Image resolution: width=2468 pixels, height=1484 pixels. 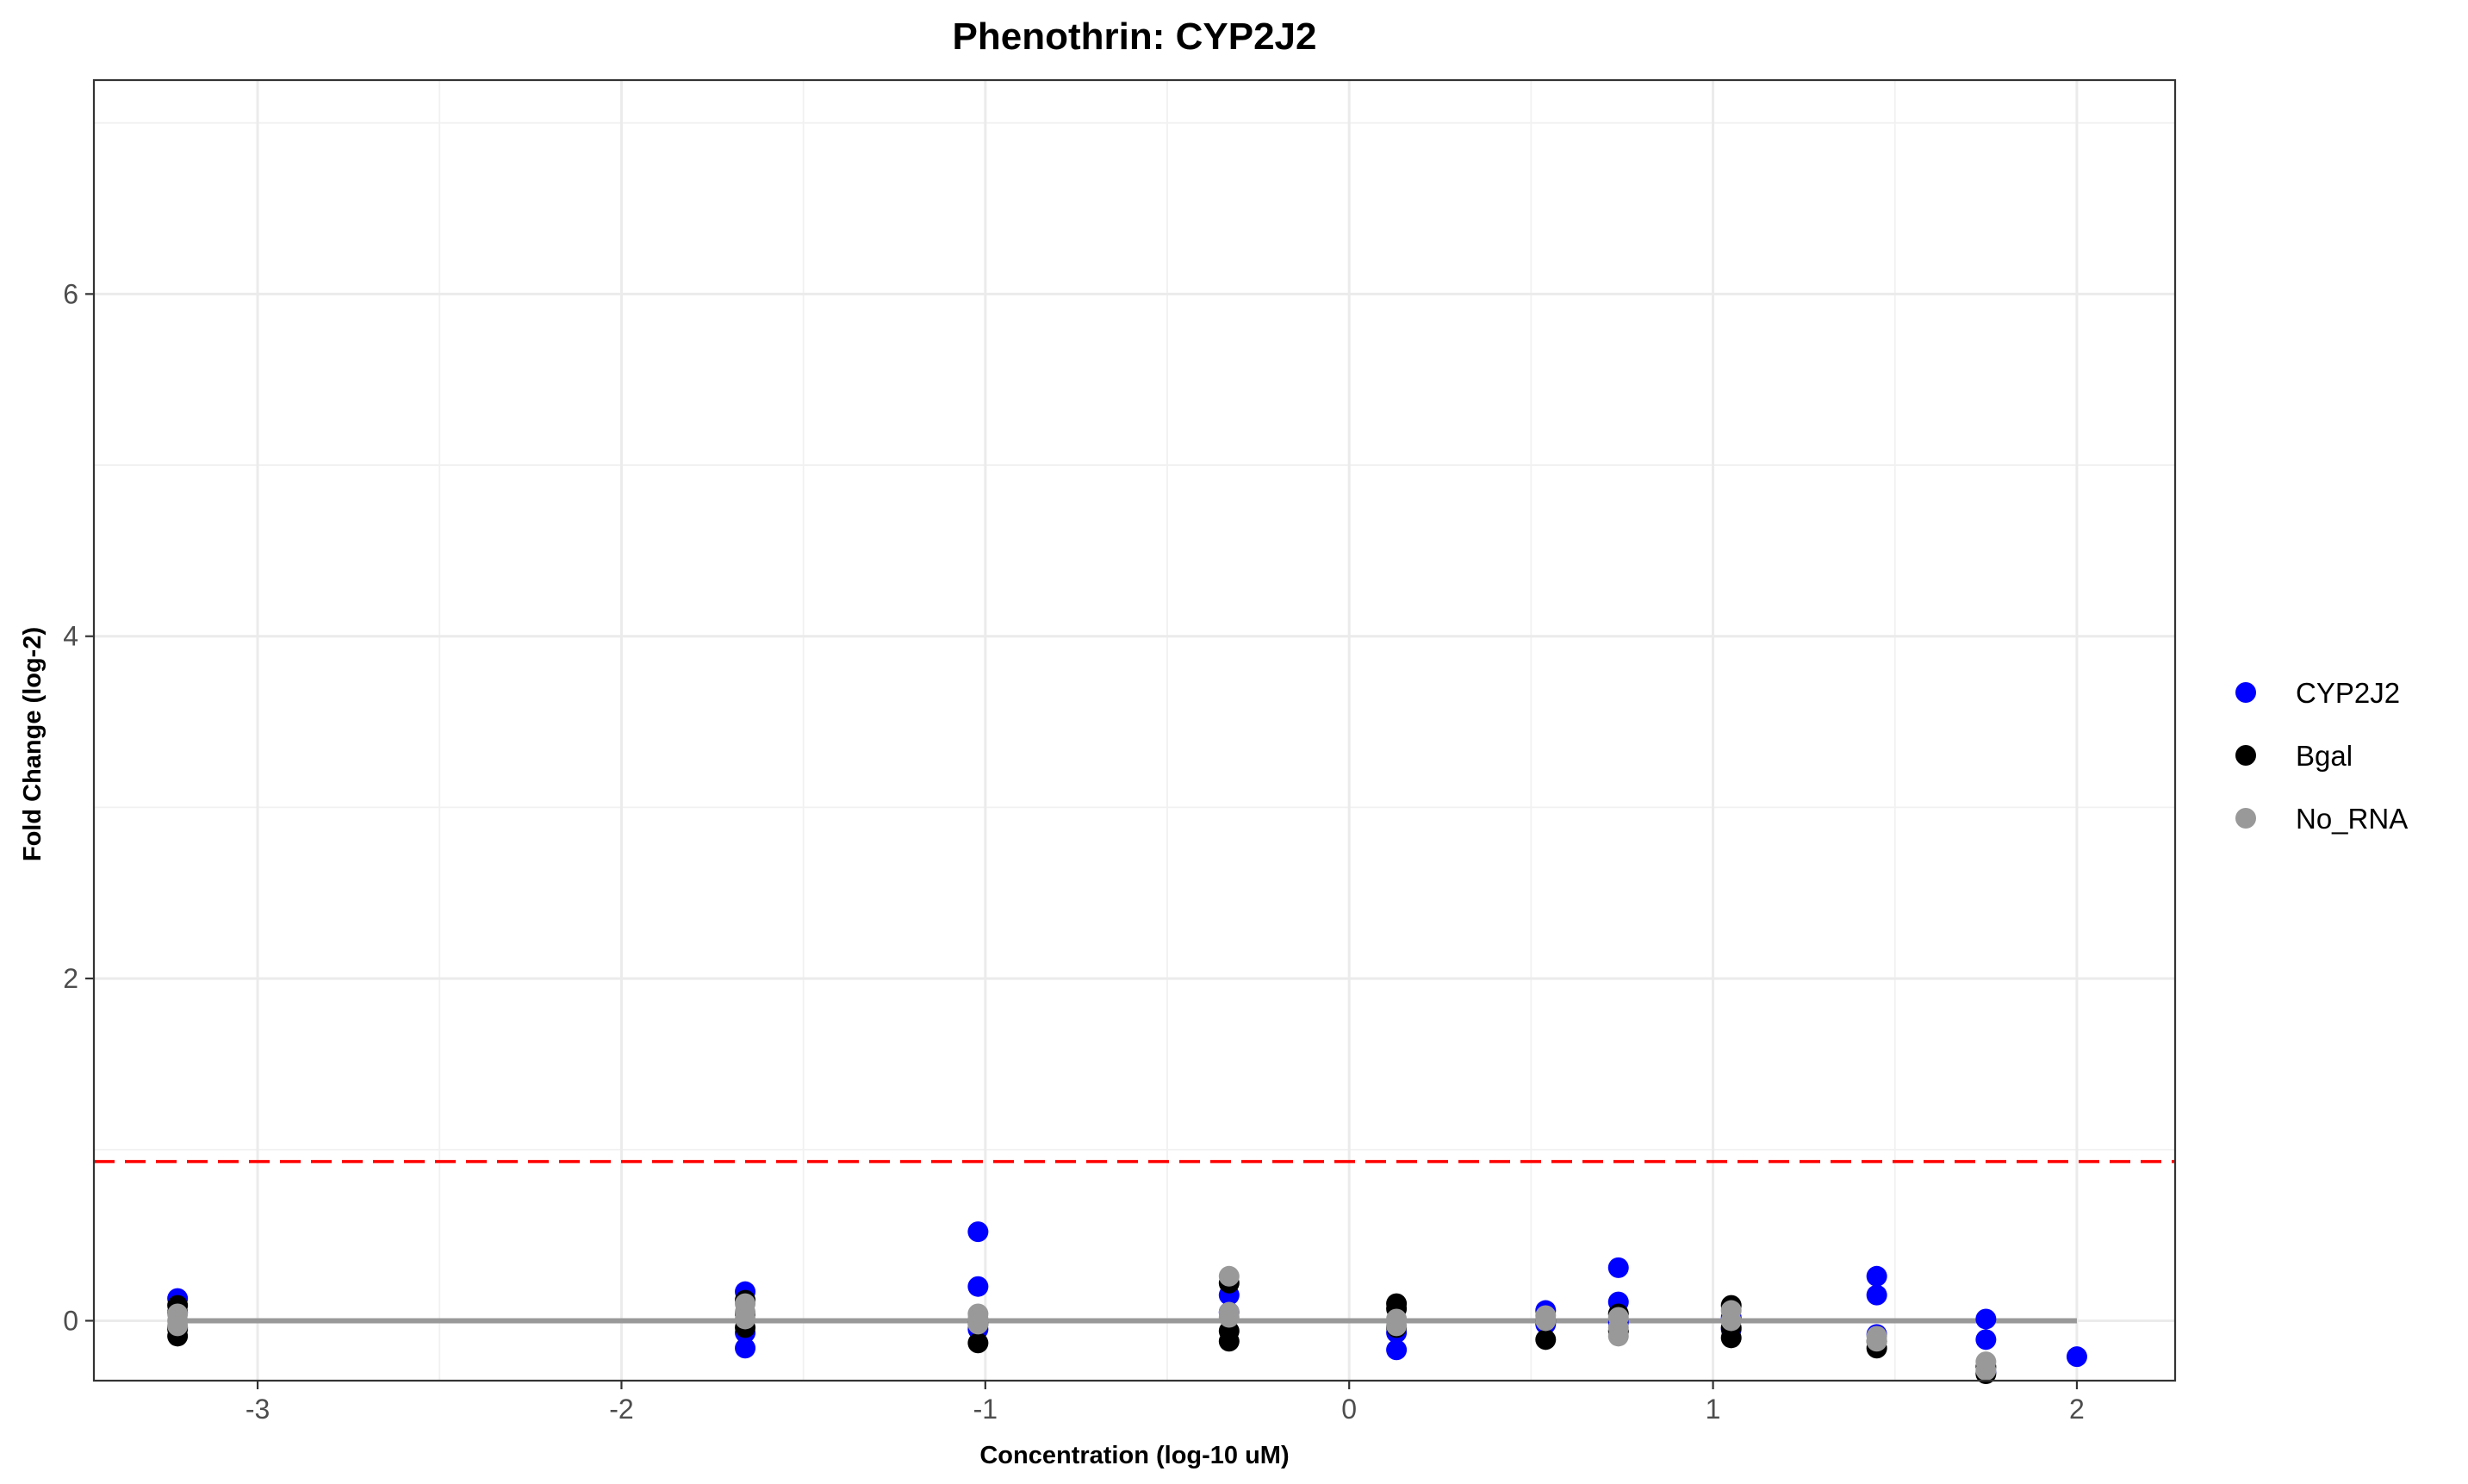 I want to click on x-axis: -3 -2 -1 0 1 2, so click(x=1165, y=1403).